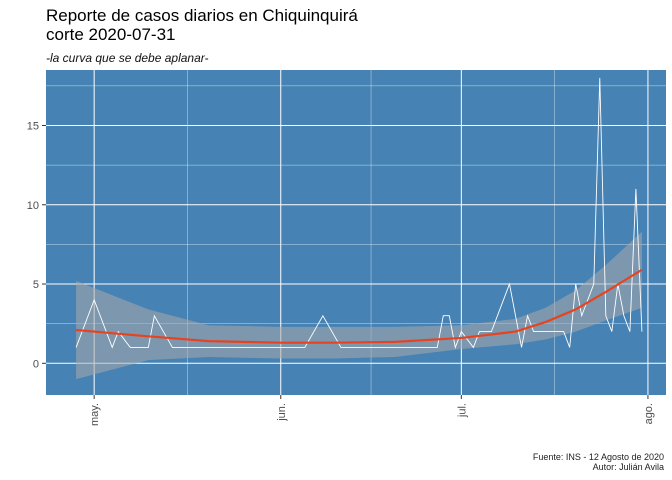  What do you see at coordinates (372, 410) in the screenshot?
I see `x-axis-ticks: may. jun. jul. ago.` at bounding box center [372, 410].